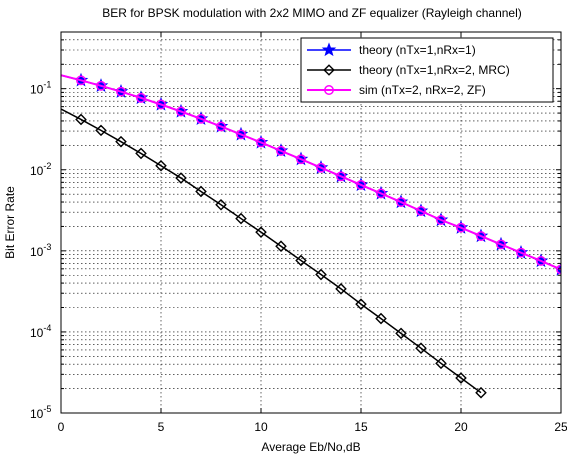 The height and width of the screenshot is (457, 567). What do you see at coordinates (47, 166) in the screenshot?
I see `y-tick-exponent: -2` at bounding box center [47, 166].